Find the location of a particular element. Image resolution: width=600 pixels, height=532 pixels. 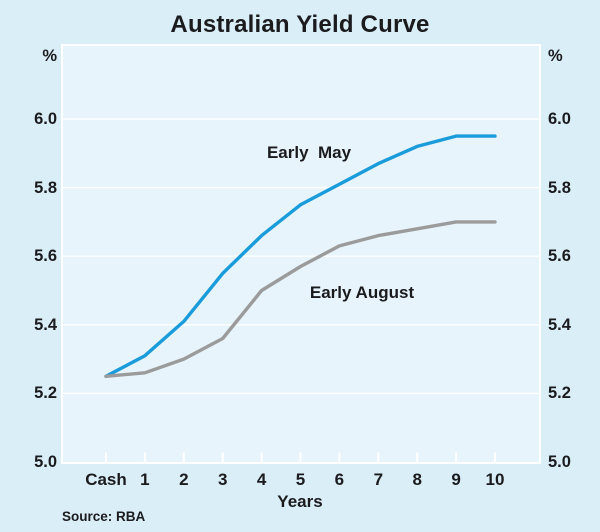

y-axis-tick-label-right: 5.0 is located at coordinates (559, 462).